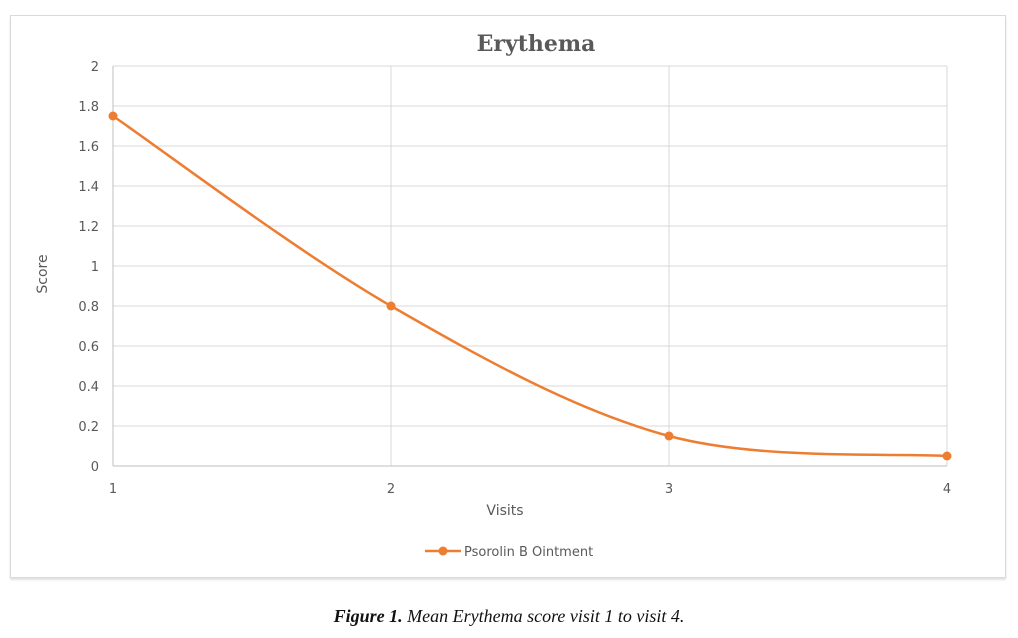 The height and width of the screenshot is (638, 1018). What do you see at coordinates (443, 551) in the screenshot?
I see `legend-point-marker` at bounding box center [443, 551].